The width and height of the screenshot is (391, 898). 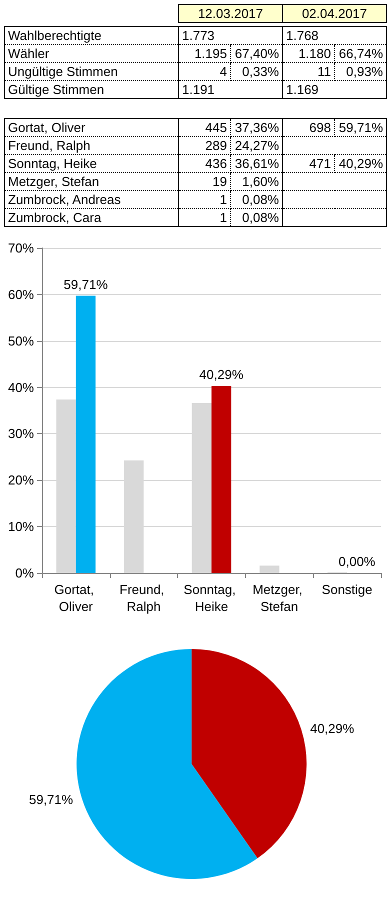 I want to click on category-label: Zumbrock, Andreas, so click(x=64, y=199).